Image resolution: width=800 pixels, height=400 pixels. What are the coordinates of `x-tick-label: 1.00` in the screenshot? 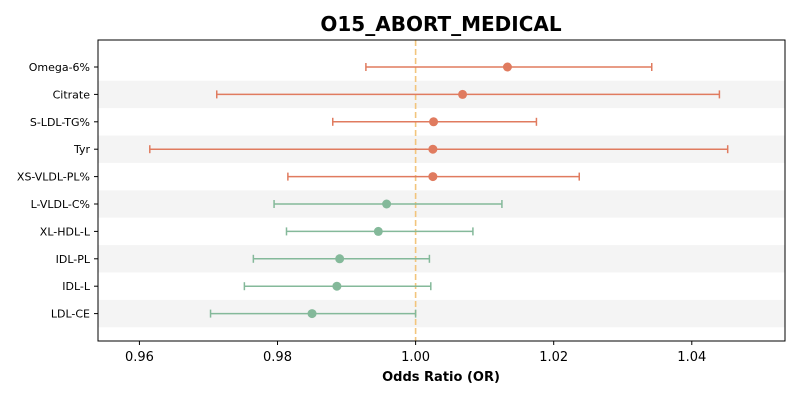 It's located at (415, 357).